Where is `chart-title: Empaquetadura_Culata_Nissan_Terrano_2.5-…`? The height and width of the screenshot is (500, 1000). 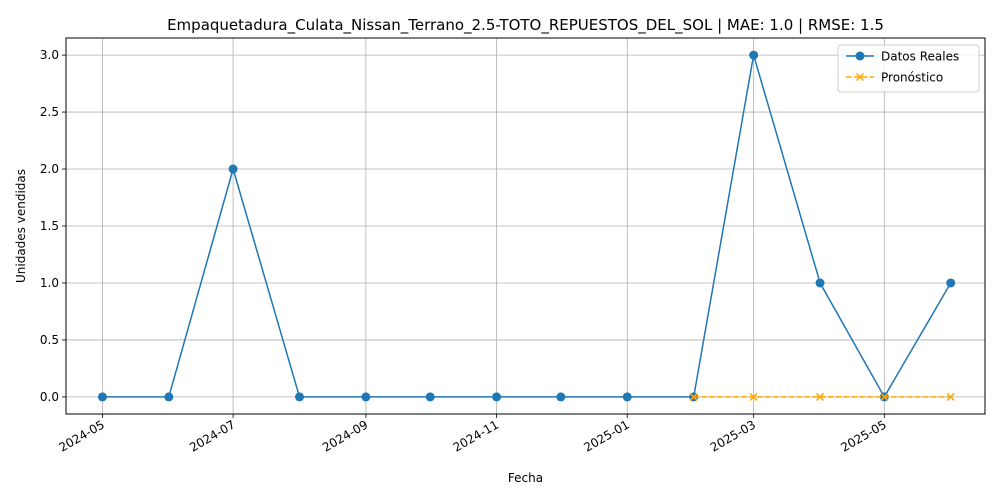
chart-title: Empaquetadura_Culata_Nissan_Terrano_2.5-… is located at coordinates (525, 25).